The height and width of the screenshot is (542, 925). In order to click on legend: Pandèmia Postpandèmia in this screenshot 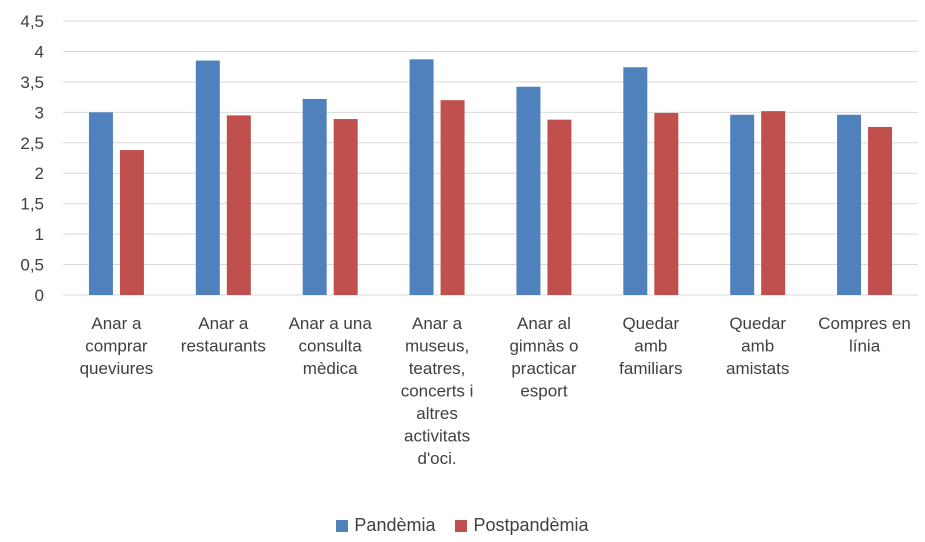, I will do `click(462, 525)`.